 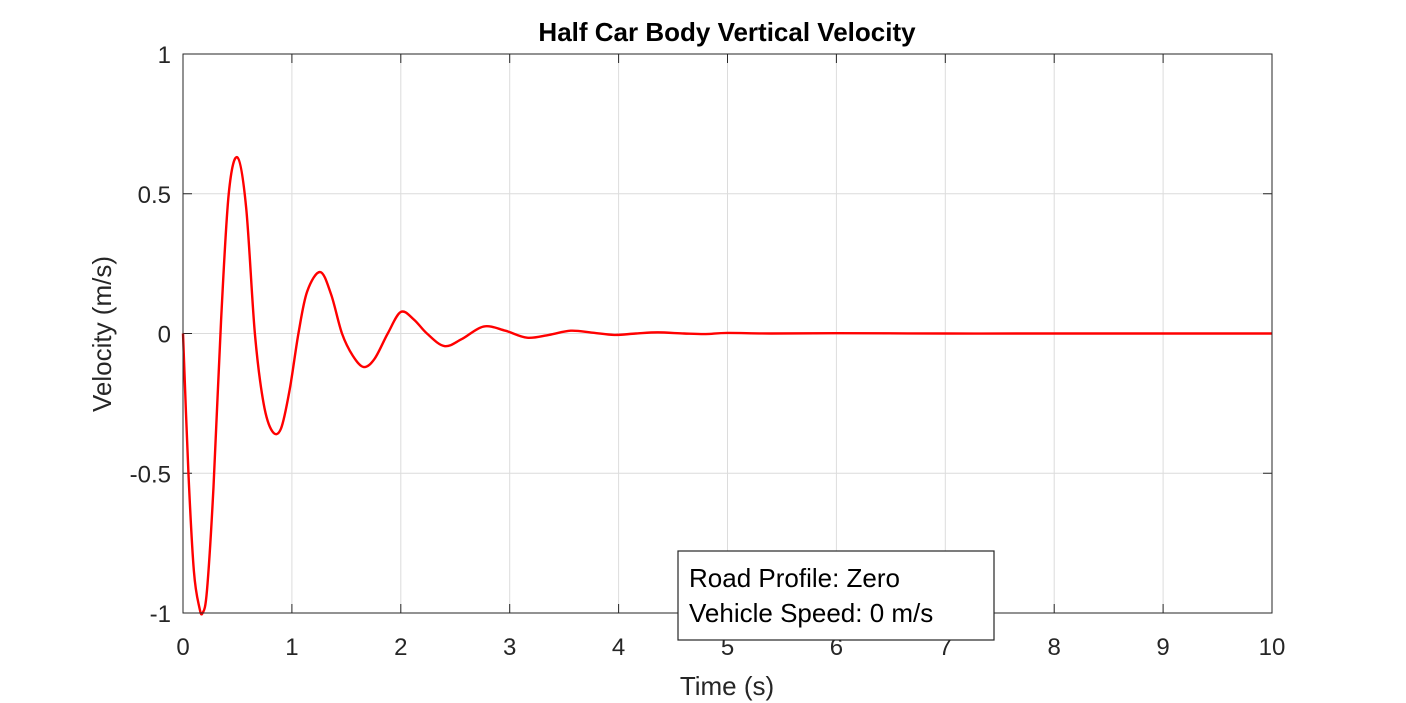 What do you see at coordinates (811, 613) in the screenshot?
I see `annotation-line: Vehicle Speed: 0 m/s` at bounding box center [811, 613].